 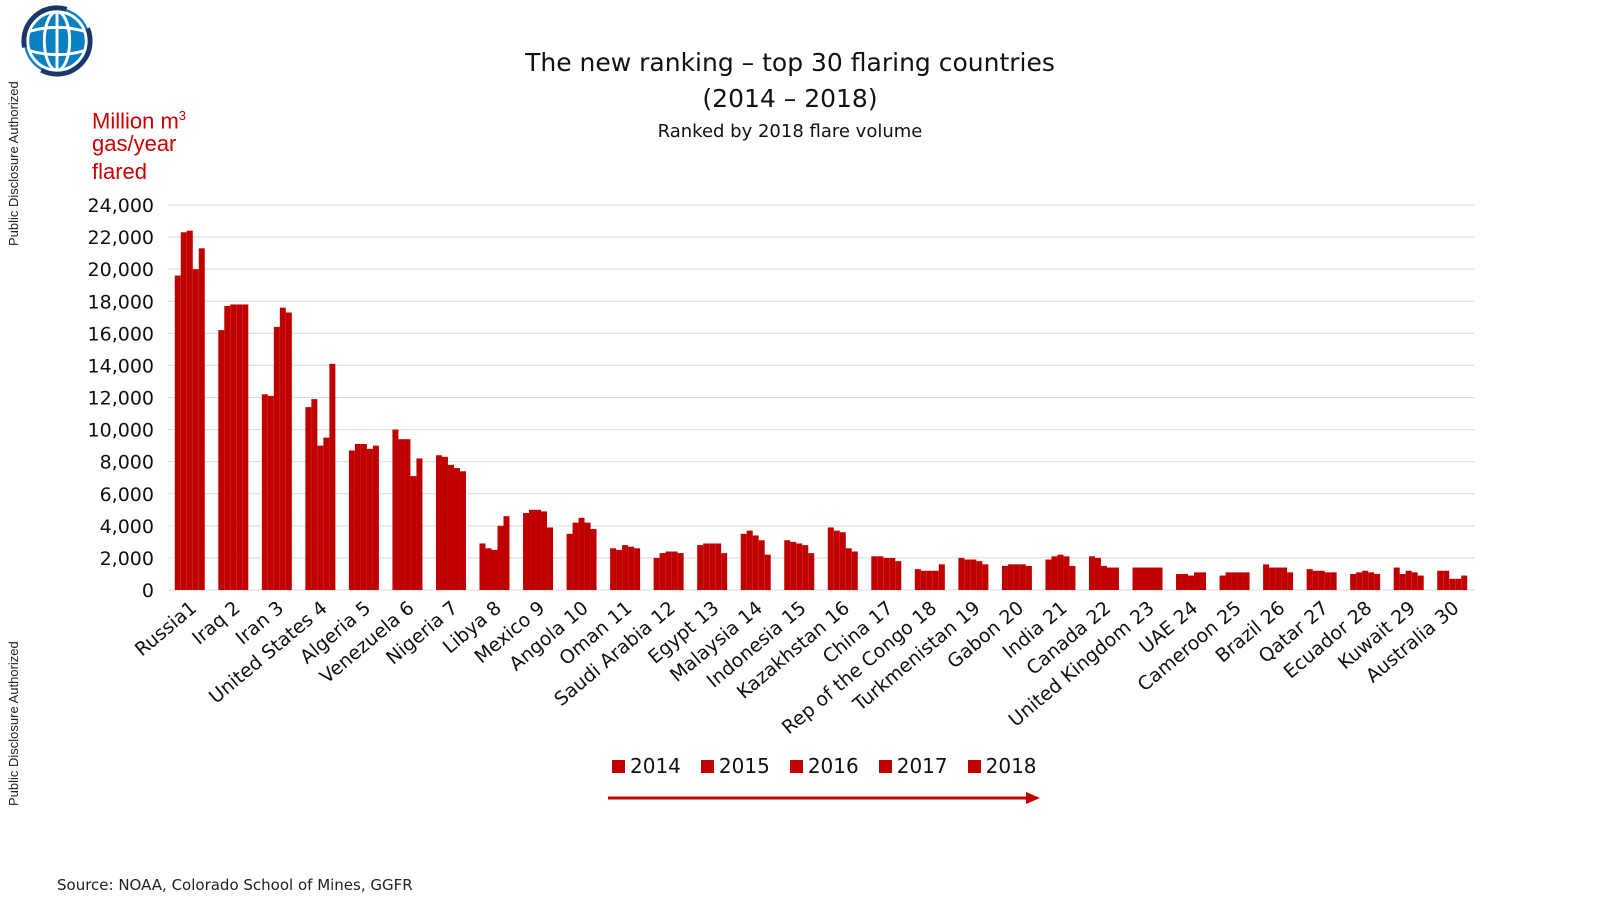 I want to click on chart-legend: 2014 2015 2016 2017 2018, so click(x=824, y=766).